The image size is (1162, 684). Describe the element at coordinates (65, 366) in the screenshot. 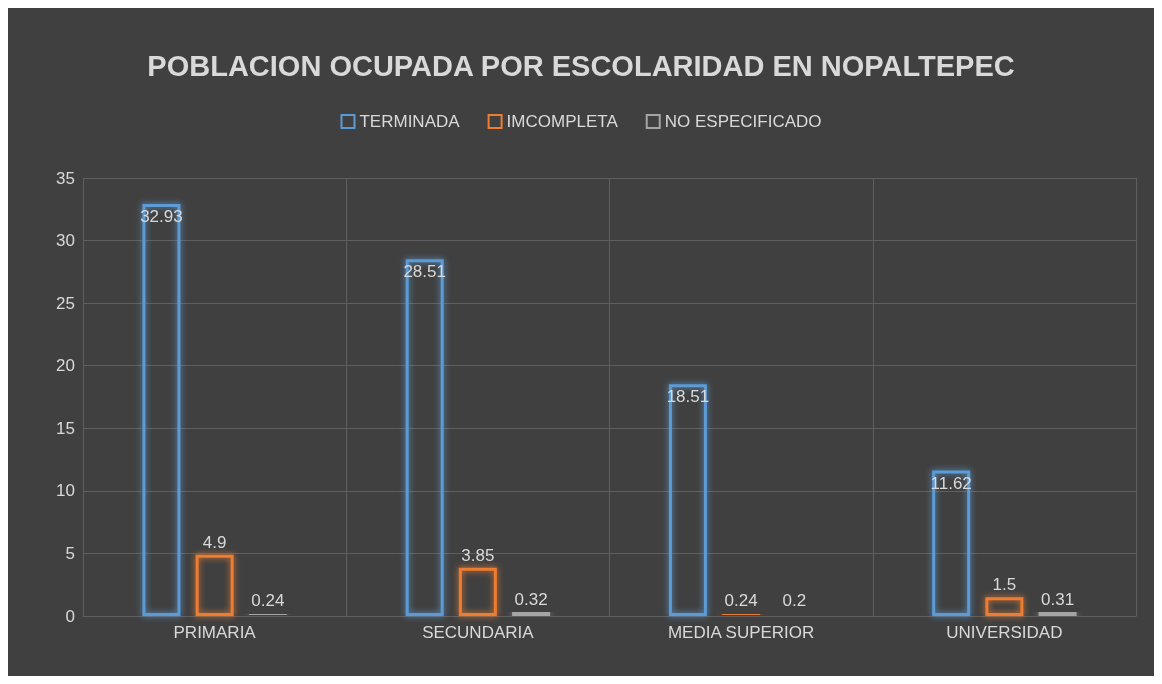

I see `y-tick-label: 20` at that location.